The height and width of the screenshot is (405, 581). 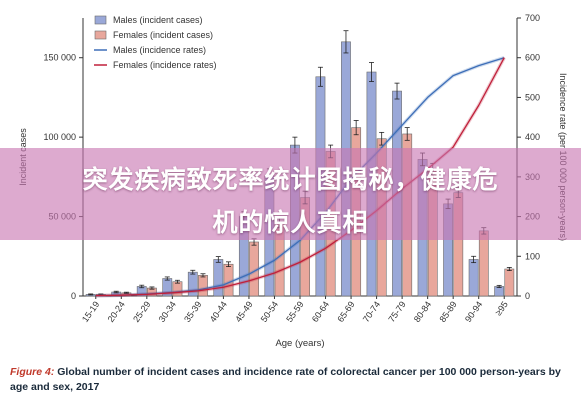 I want to click on x-tick-label: 65-69, so click(x=345, y=311).